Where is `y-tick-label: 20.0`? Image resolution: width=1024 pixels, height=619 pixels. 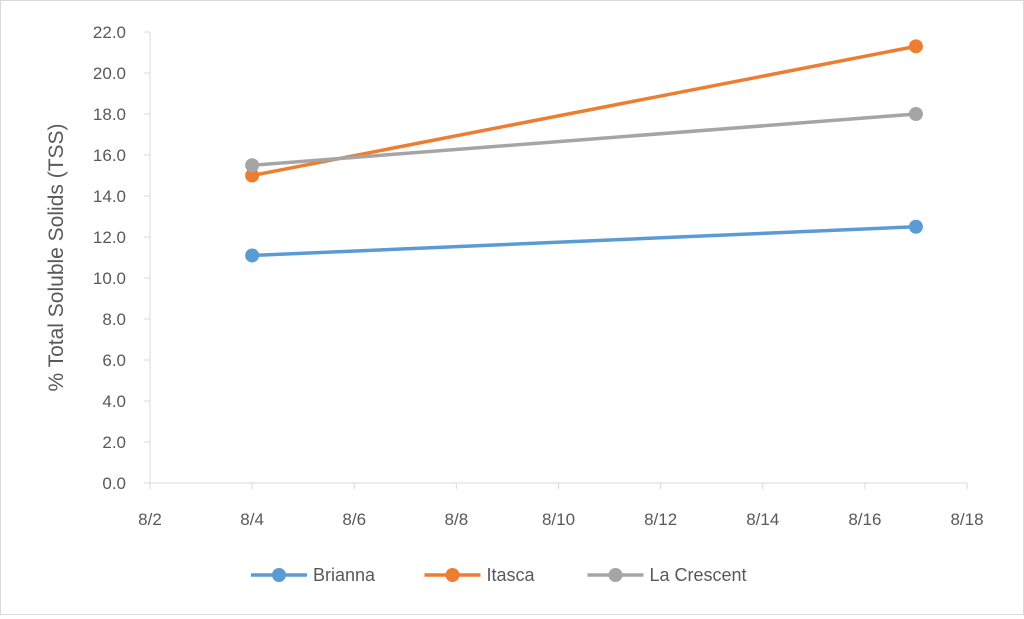
y-tick-label: 20.0 is located at coordinates (109, 73).